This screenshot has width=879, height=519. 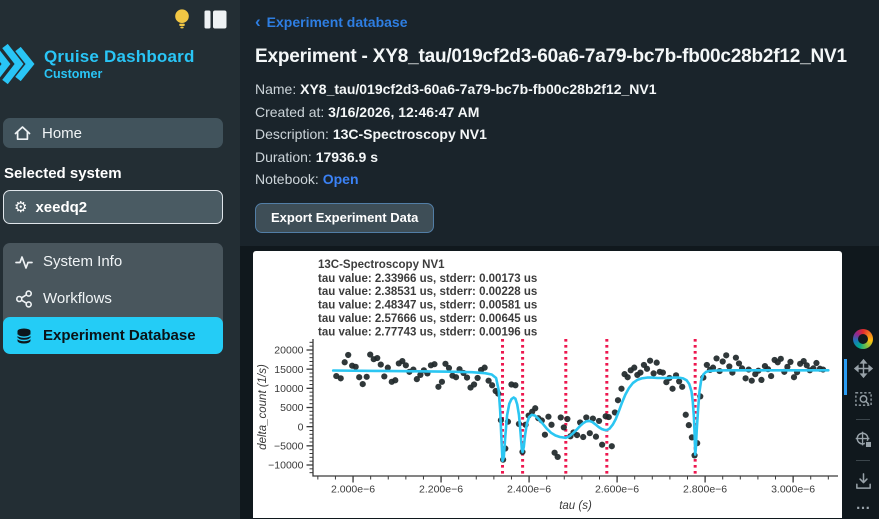 What do you see at coordinates (290, 111) in the screenshot?
I see `meta-label: Created at:` at bounding box center [290, 111].